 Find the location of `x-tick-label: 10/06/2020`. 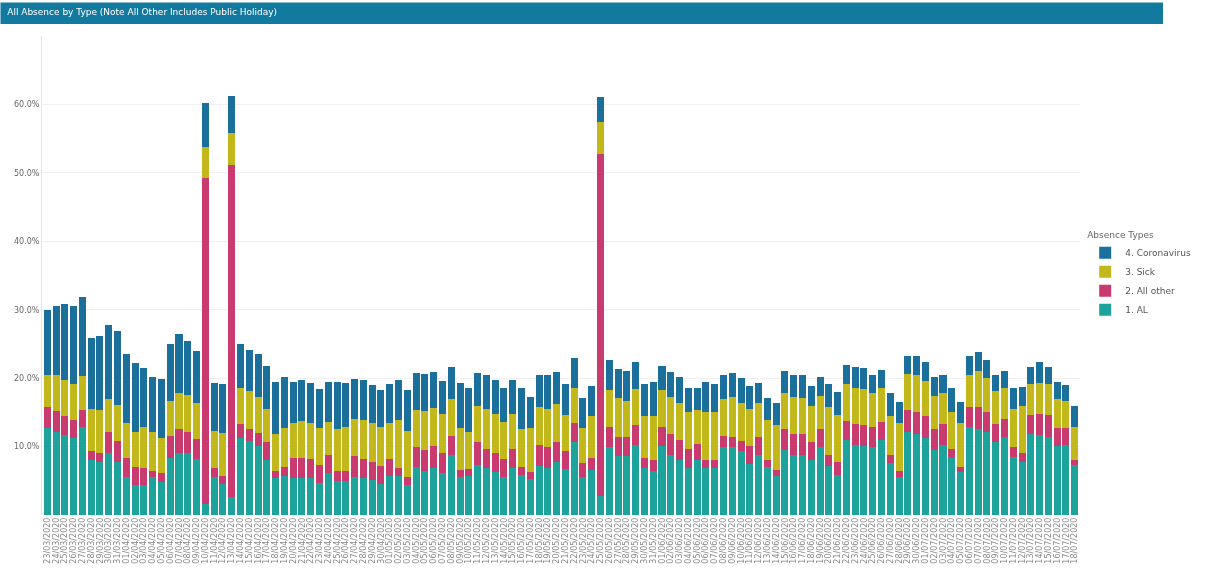

x-tick-label: 10/06/2020 is located at coordinates (741, 540).